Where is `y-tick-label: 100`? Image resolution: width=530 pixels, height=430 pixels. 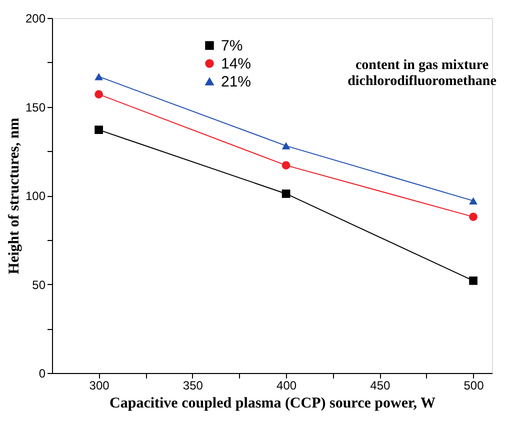
y-tick-label: 100 is located at coordinates (35, 196).